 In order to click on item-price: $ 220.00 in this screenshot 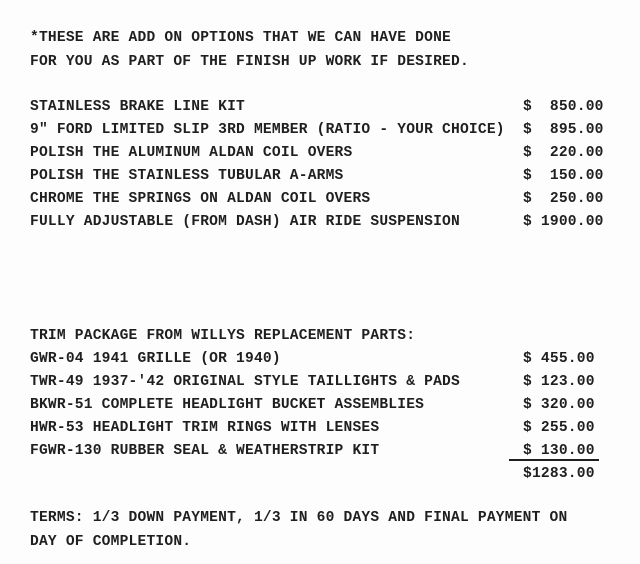, I will do `click(563, 153)`.